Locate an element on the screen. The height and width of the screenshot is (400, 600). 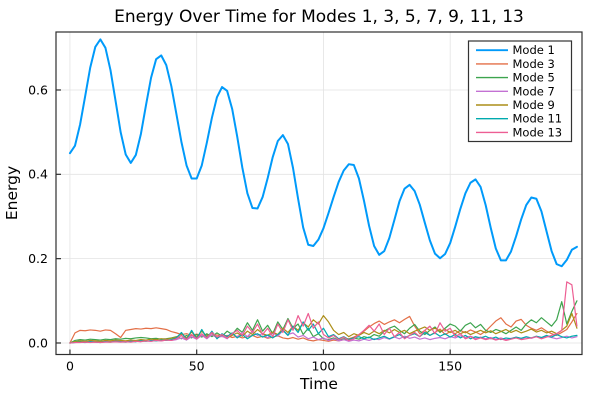
legend-label-mode-11: Mode 11 is located at coordinates (538, 119).